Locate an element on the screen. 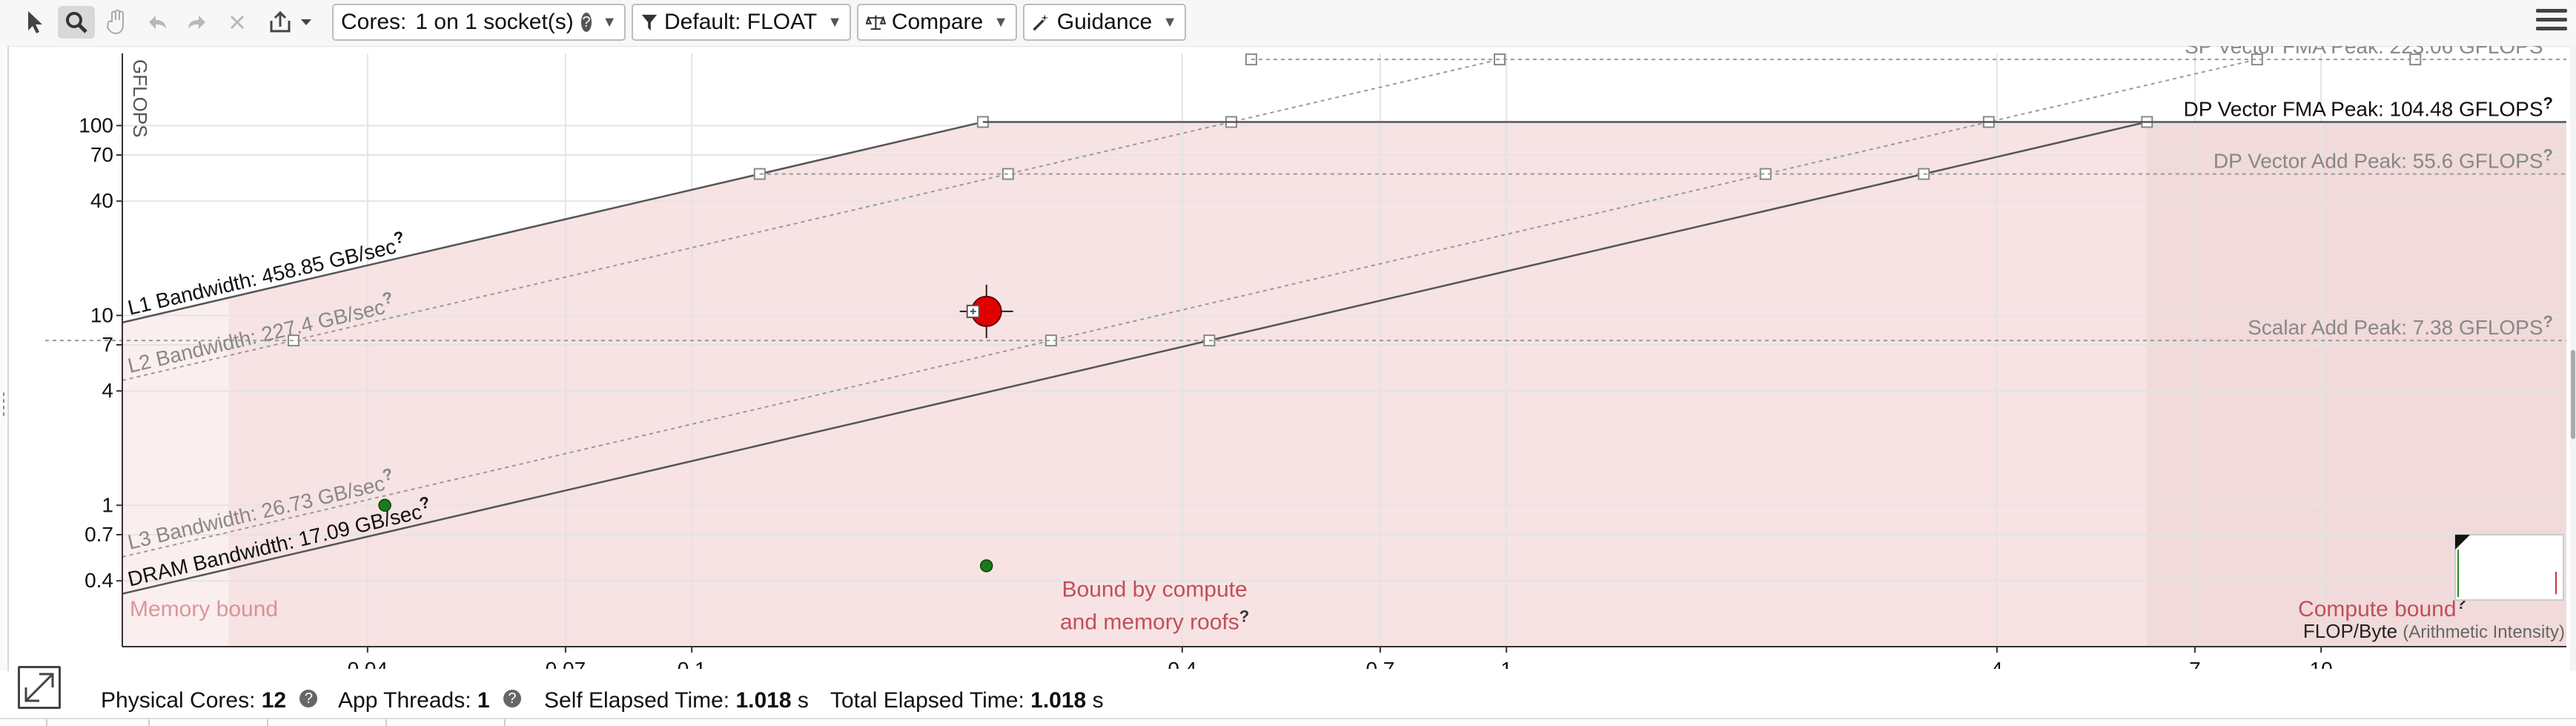 Image resolution: width=2576 pixels, height=726 pixels. physical-cores-stat: Physical Cores: 12 ? is located at coordinates (209, 700).